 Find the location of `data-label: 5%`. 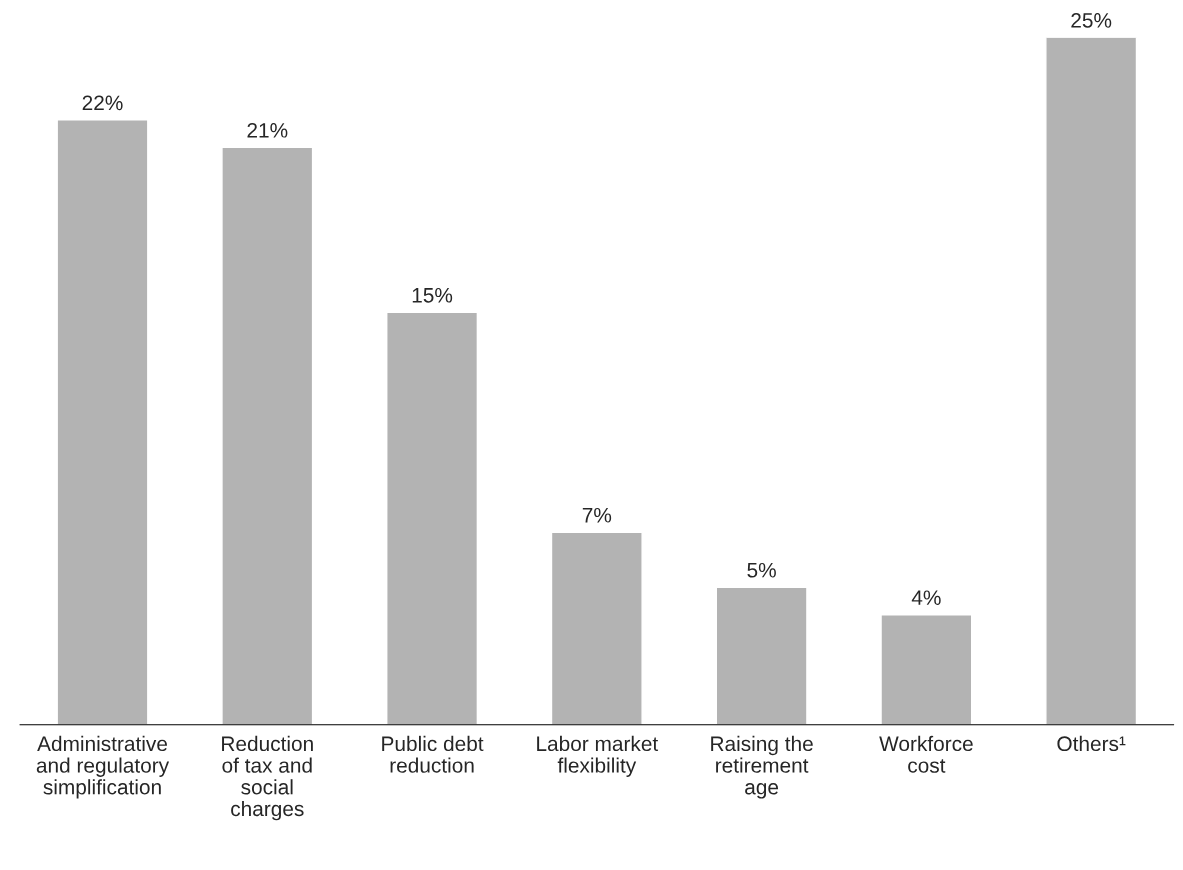

data-label: 5% is located at coordinates (761, 570).